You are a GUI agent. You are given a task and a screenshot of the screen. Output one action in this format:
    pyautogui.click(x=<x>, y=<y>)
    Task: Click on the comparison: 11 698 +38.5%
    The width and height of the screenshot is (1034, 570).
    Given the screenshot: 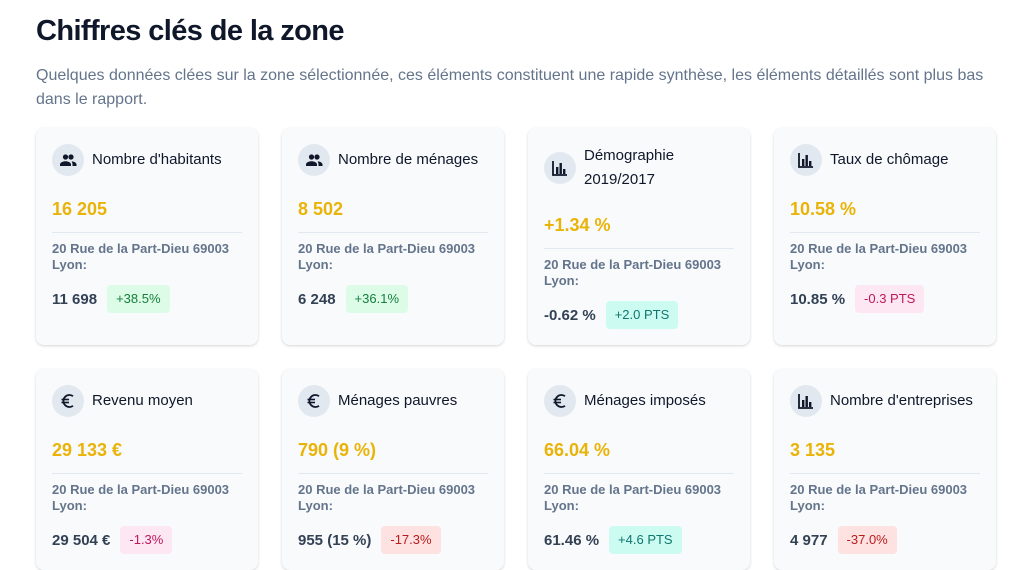 What is the action you would take?
    pyautogui.click(x=147, y=299)
    